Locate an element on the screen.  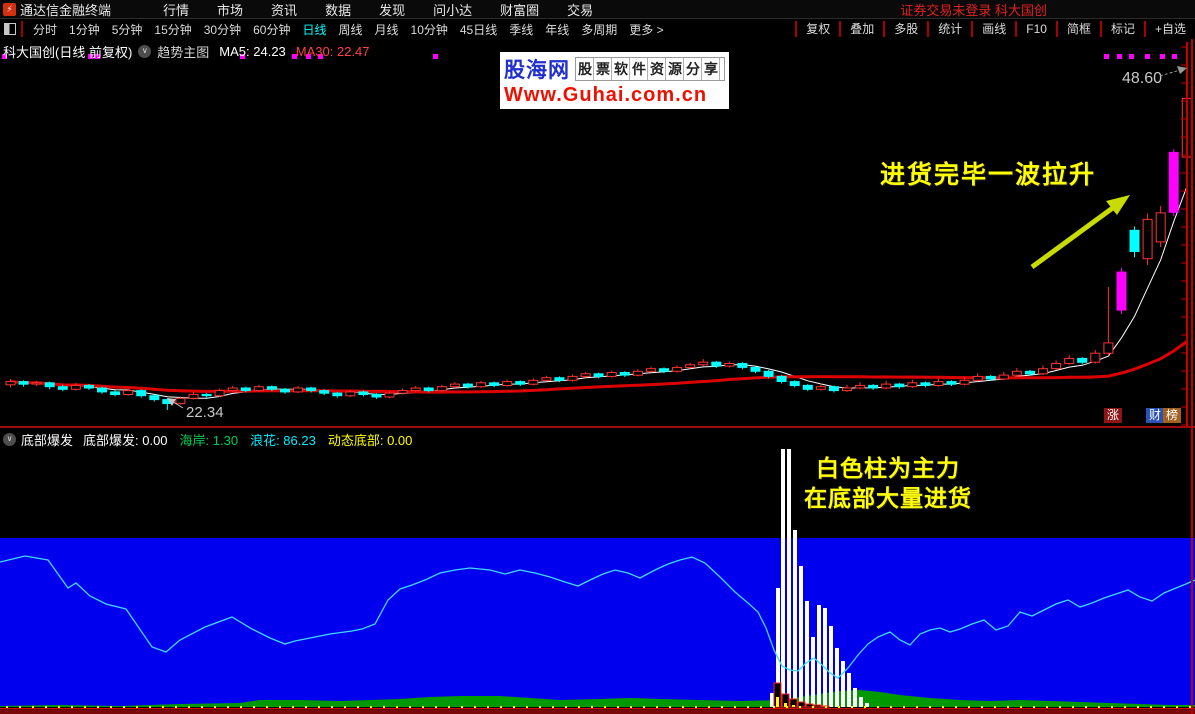
period-daily-active: 日线 is located at coordinates (314, 29).